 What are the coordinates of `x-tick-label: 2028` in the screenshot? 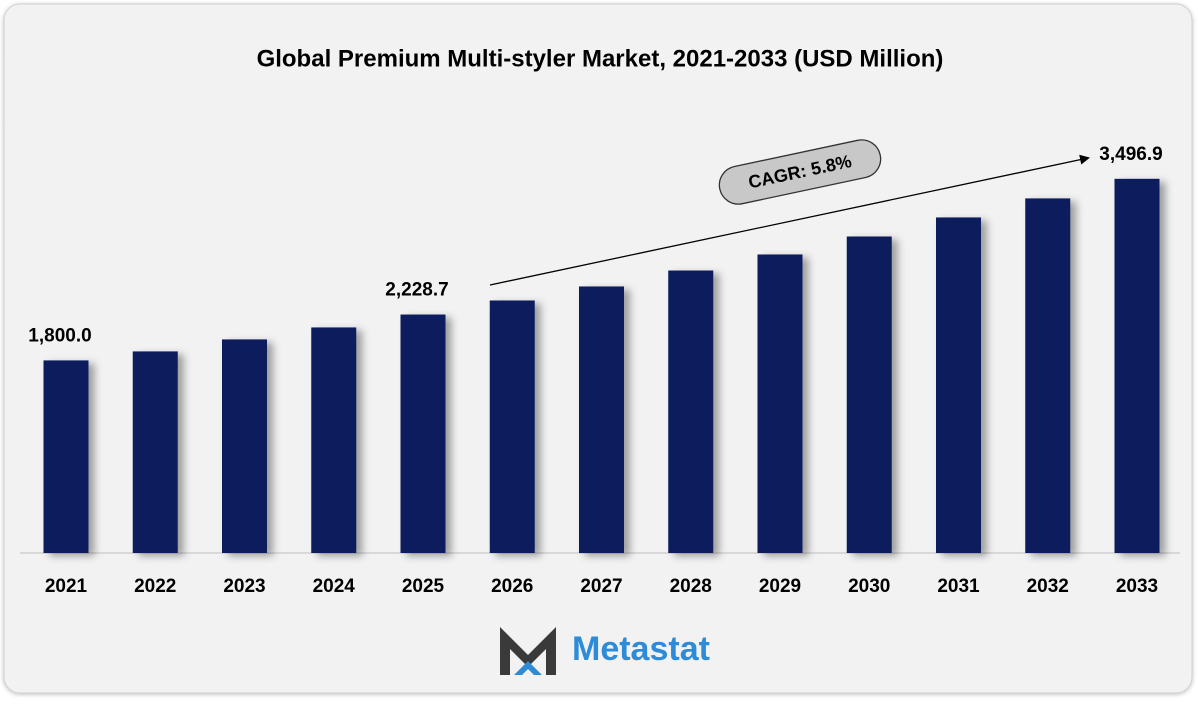 It's located at (691, 586).